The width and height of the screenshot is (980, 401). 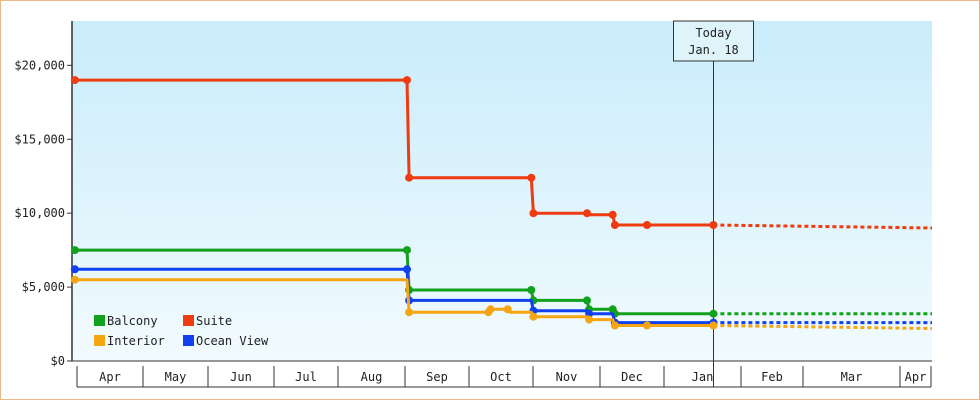 I want to click on y-tick-label: $5,000, so click(x=43, y=287).